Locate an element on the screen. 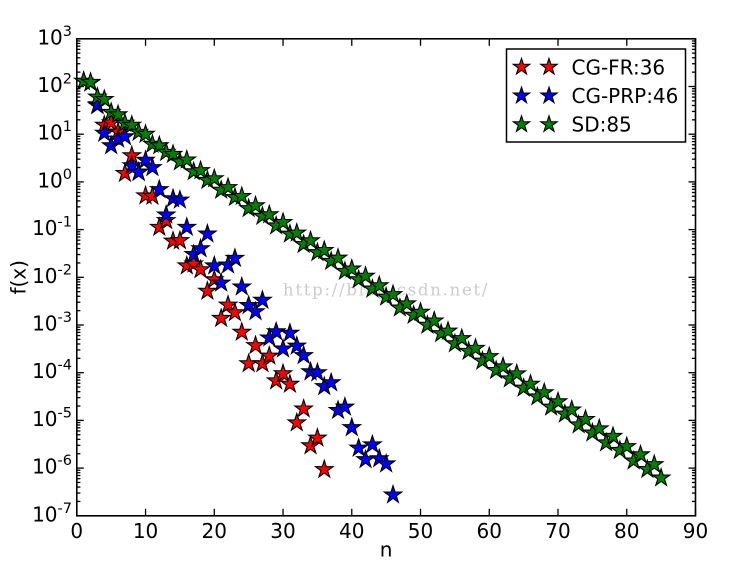 The height and width of the screenshot is (575, 731). y-tick-label: 10⁻² is located at coordinates (52, 275).